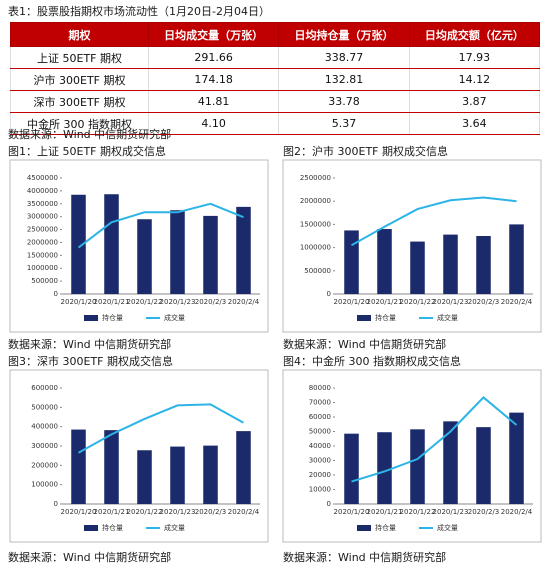 The height and width of the screenshot is (566, 550). I want to click on y-tick-label: 80000, so click(320, 388).